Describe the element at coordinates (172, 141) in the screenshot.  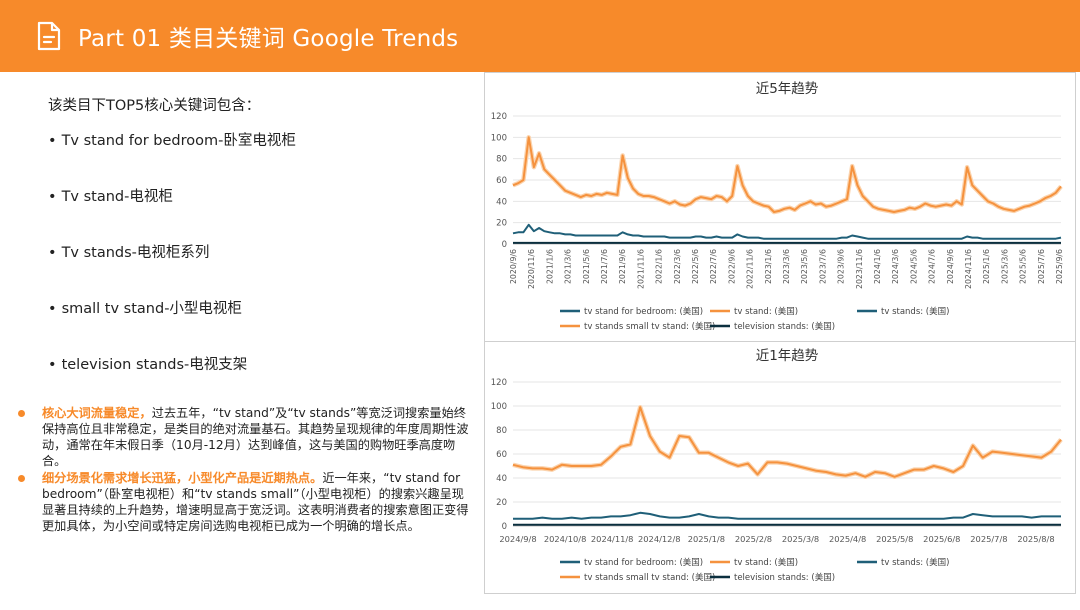
I see `keyword-item: • Tv stand for bedroom-卧室电视柜` at that location.